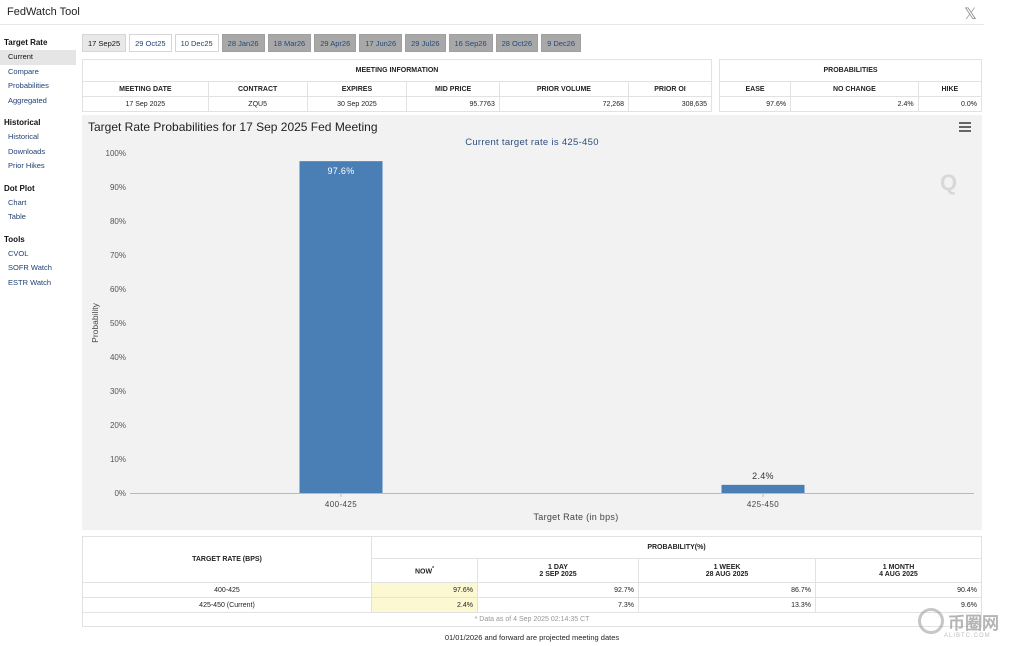 This screenshot has height=646, width=1024. I want to click on meeting-info-title: MEETING INFORMATION, so click(397, 70).